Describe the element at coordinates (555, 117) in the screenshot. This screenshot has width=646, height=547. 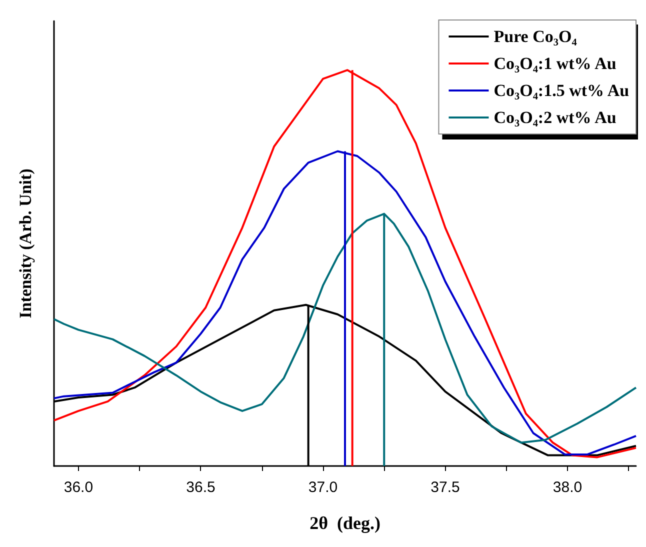
I see `legend-label: Co₃O₄:2 wt% Au` at that location.